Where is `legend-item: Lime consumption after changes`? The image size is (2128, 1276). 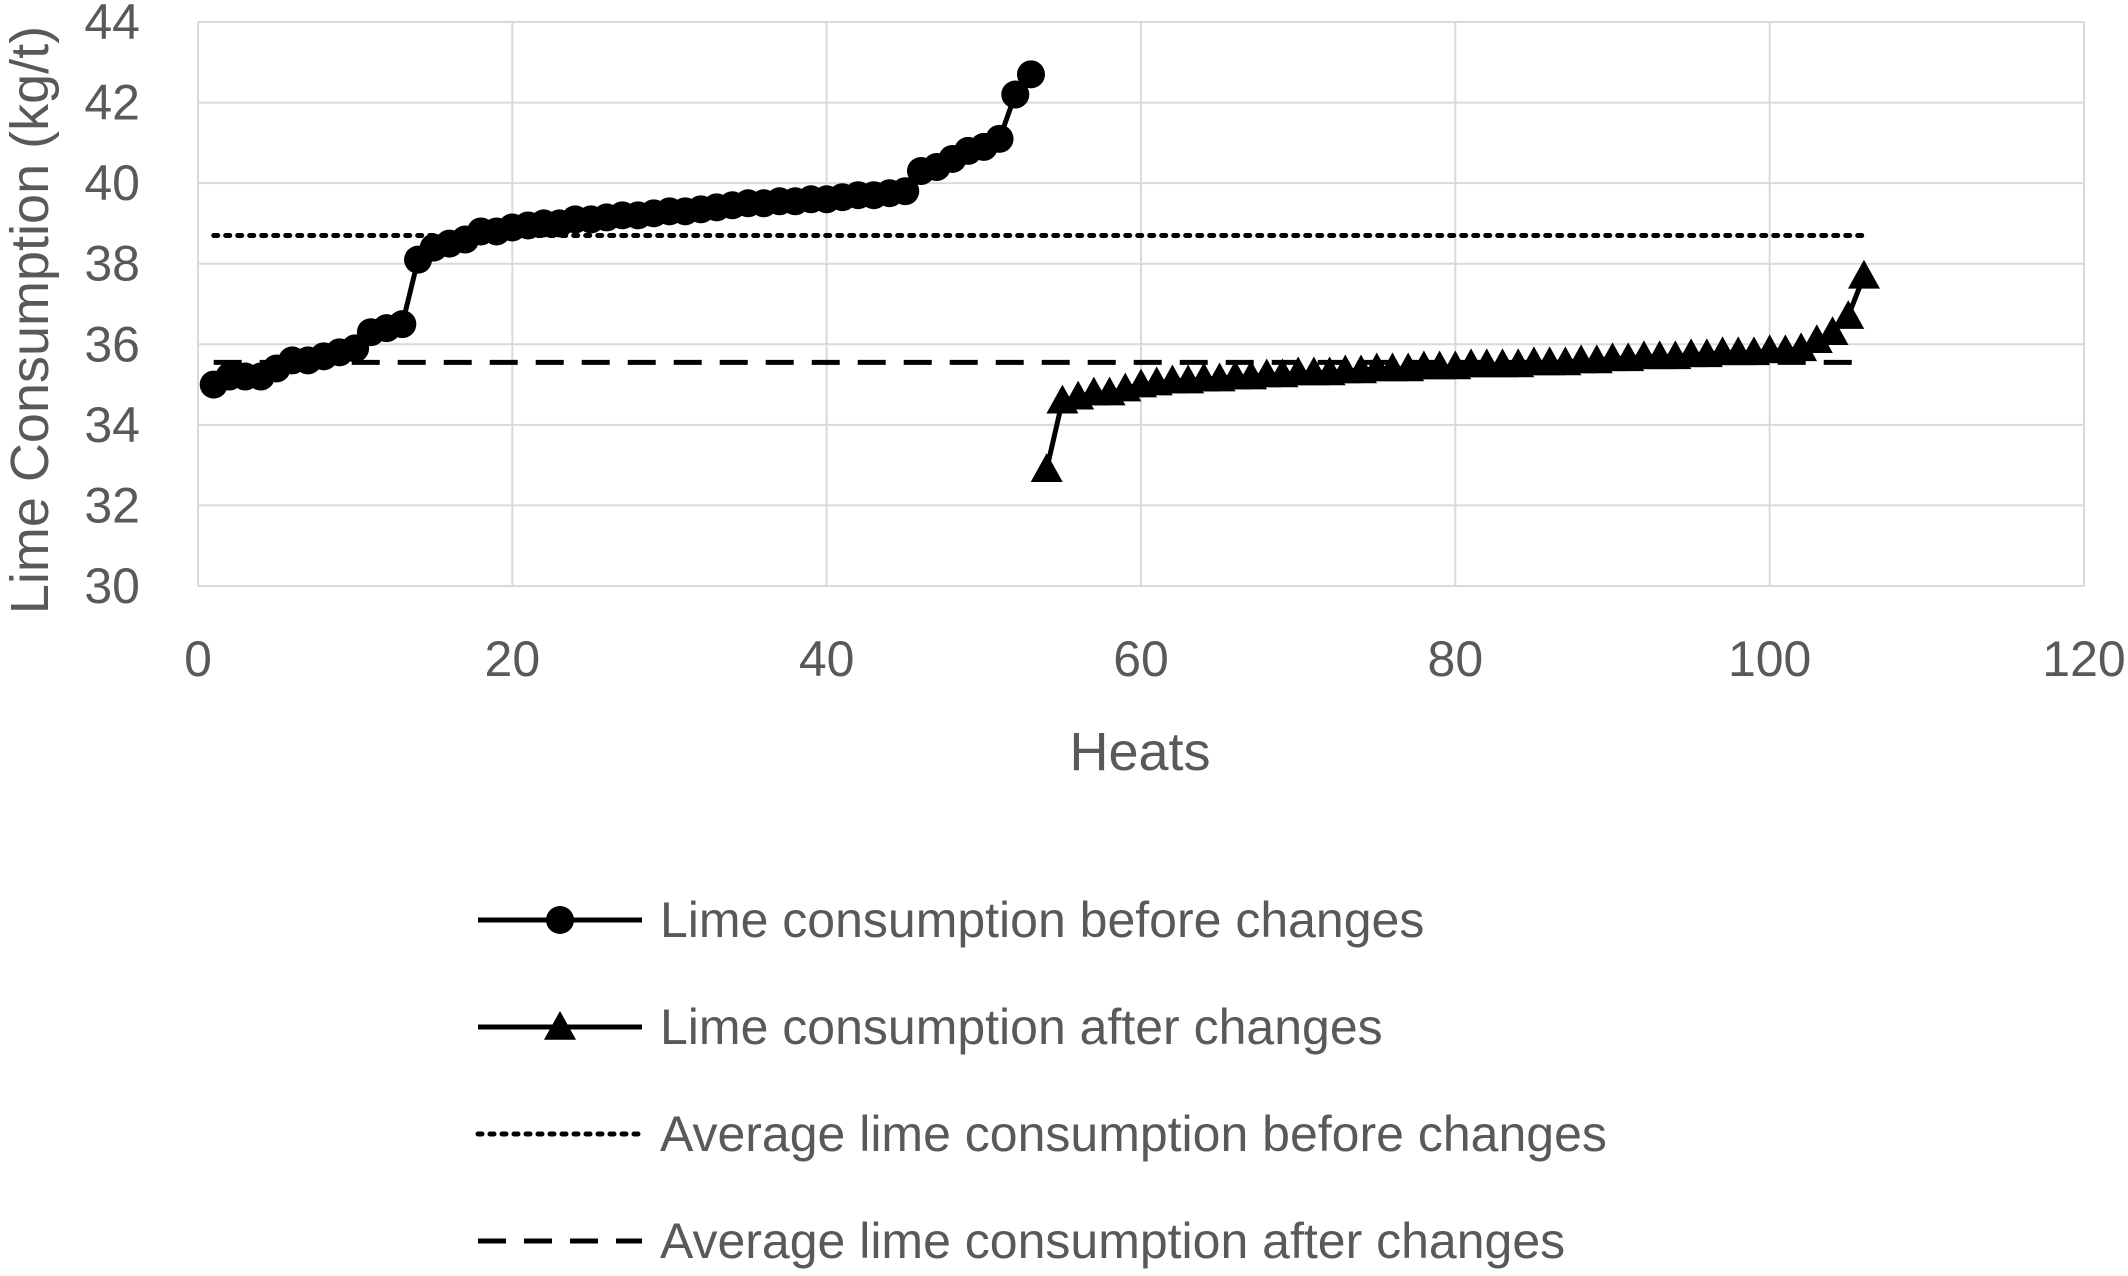
legend-item: Lime consumption after changes is located at coordinates (930, 1027).